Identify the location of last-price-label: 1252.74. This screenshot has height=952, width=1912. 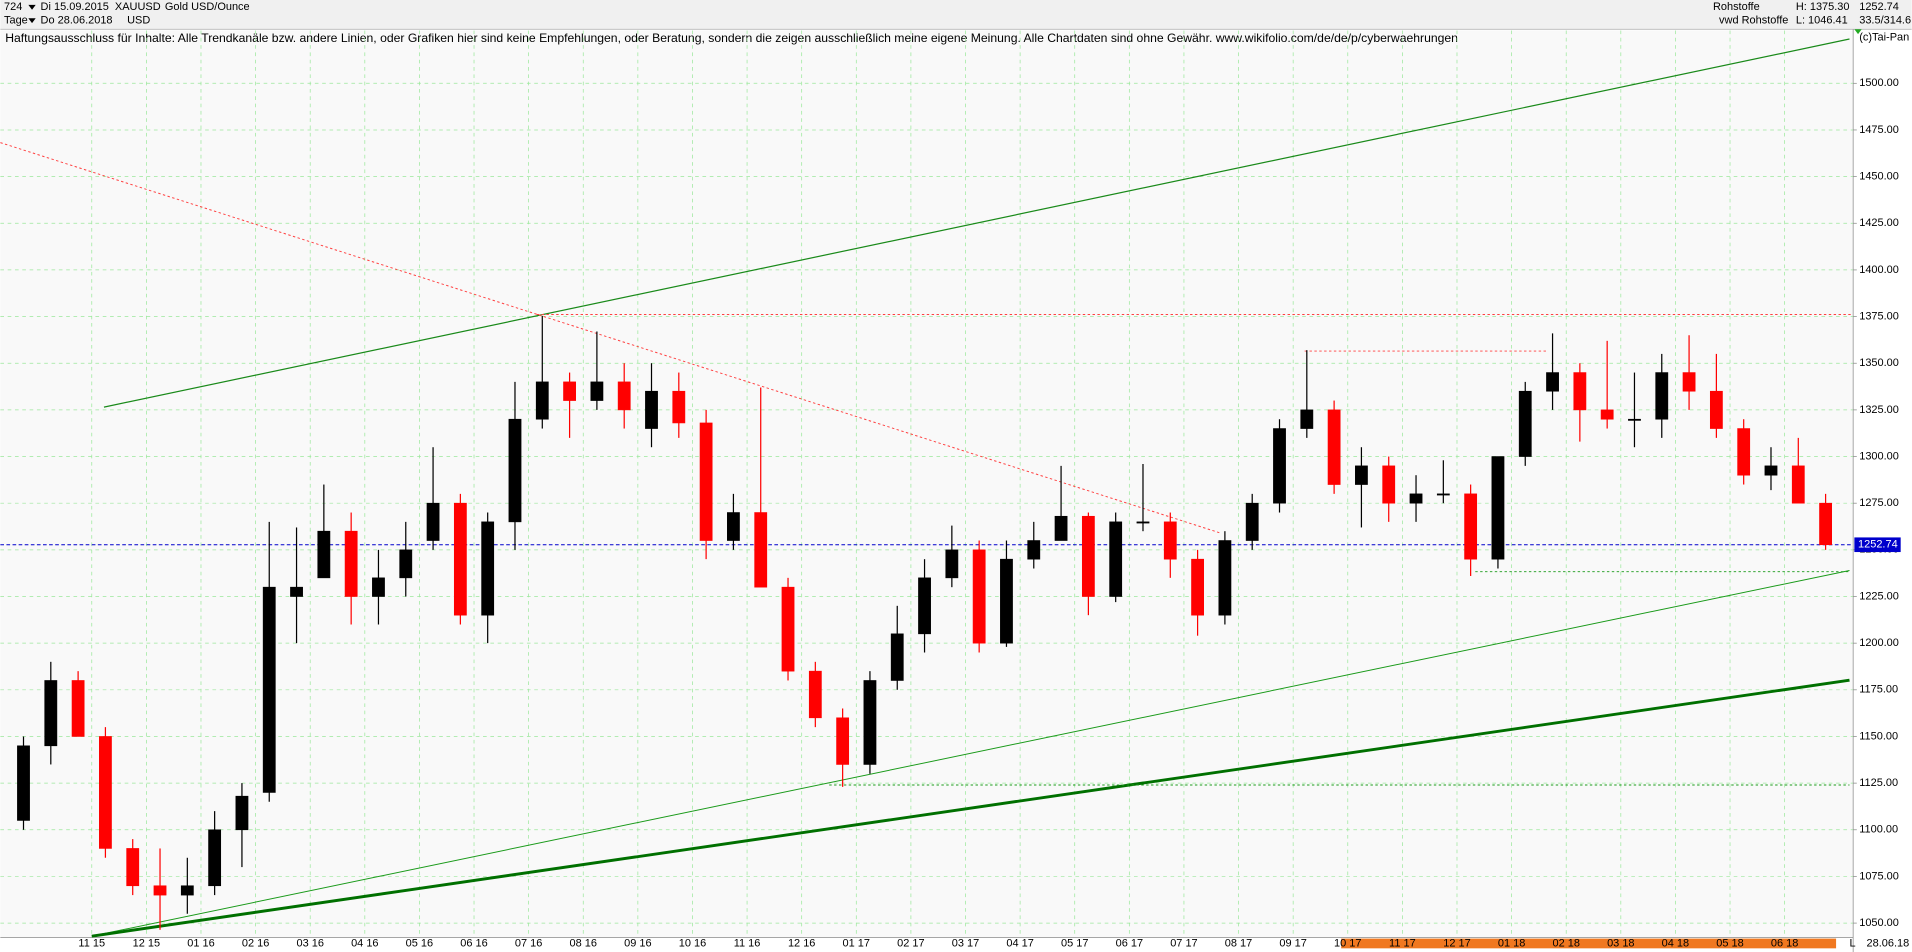
(1878, 545).